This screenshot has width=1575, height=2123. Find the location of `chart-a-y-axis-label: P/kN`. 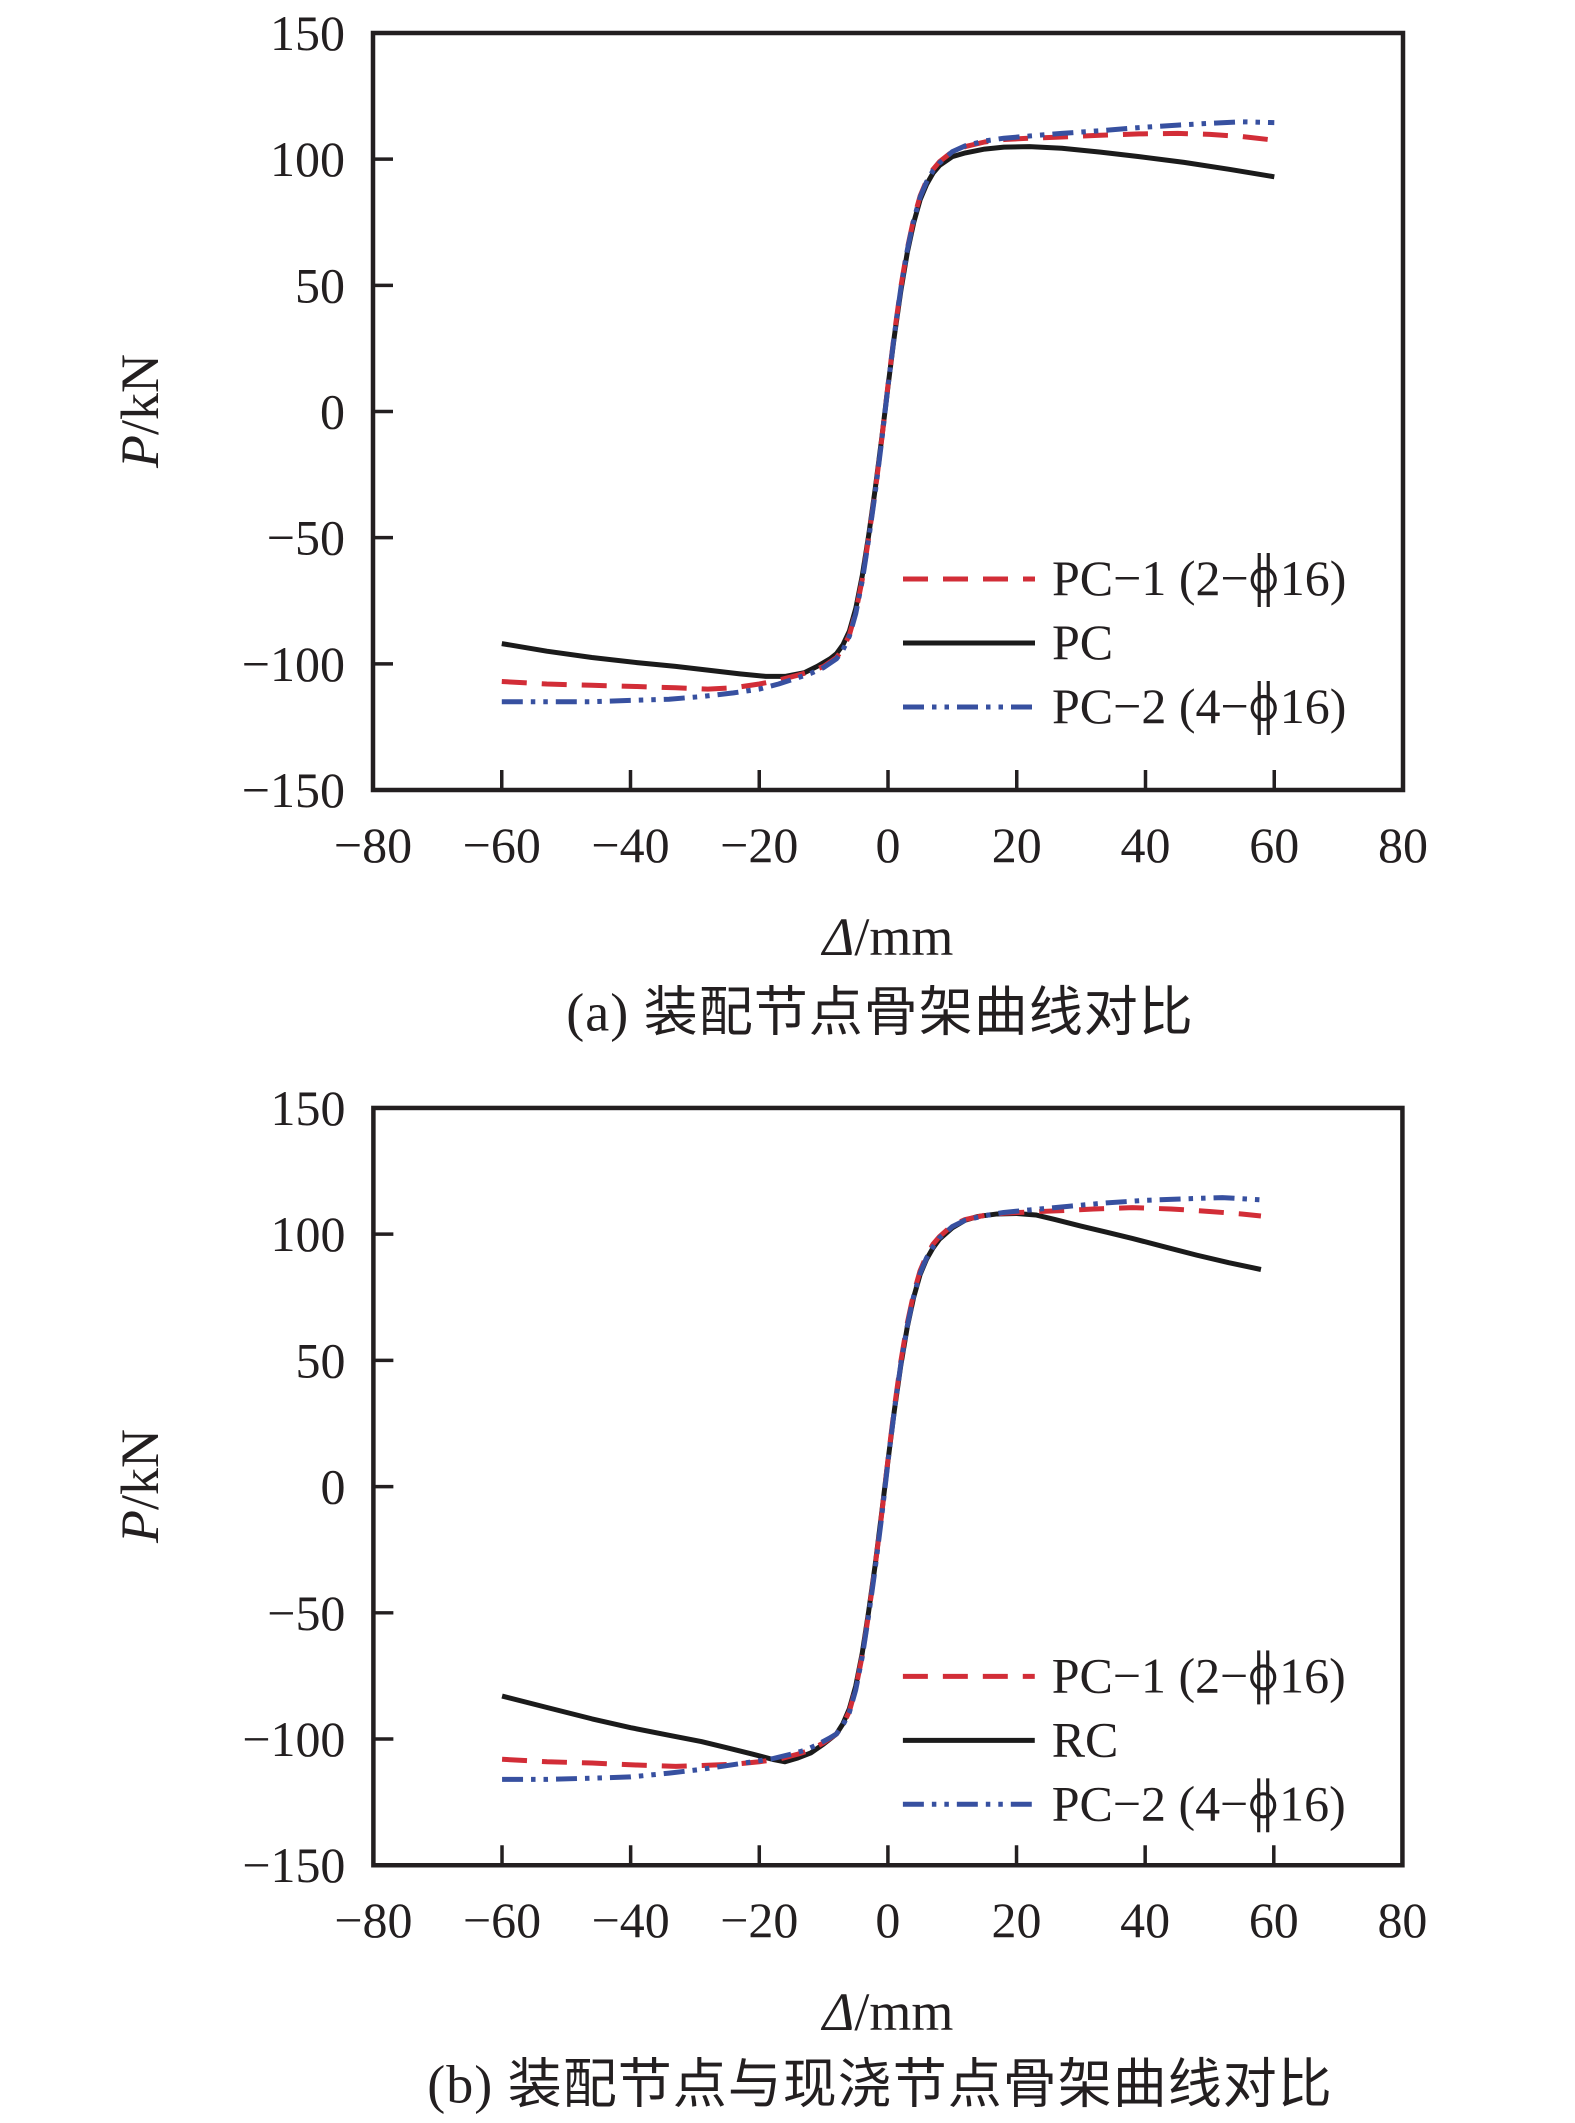

chart-a-y-axis-label: P/kN is located at coordinates (140, 411).